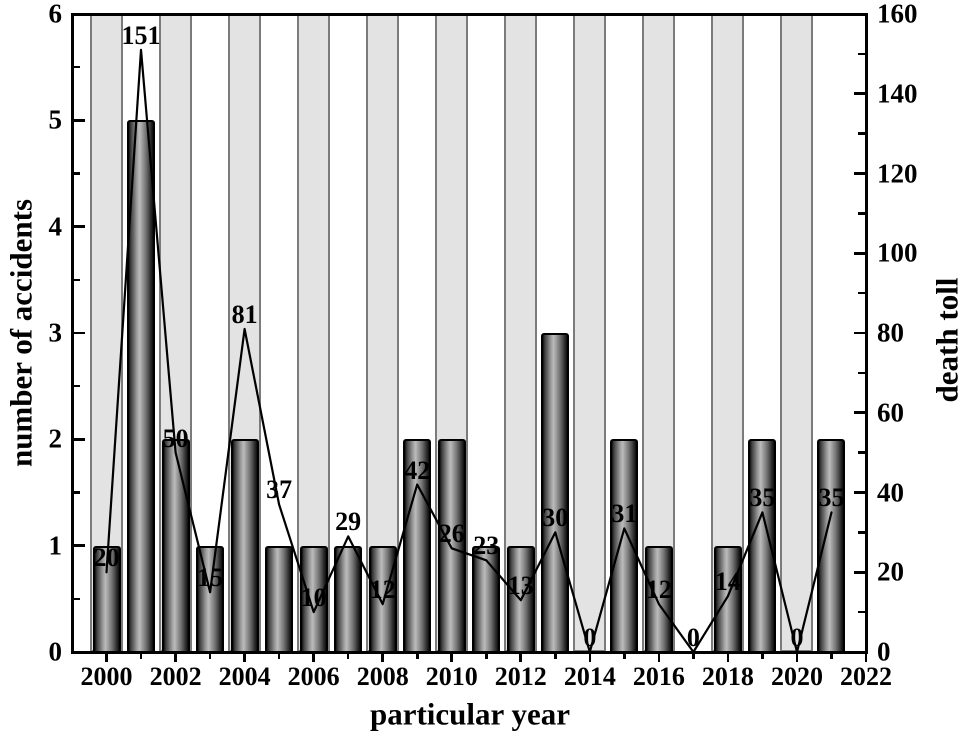 This screenshot has width=969, height=741. I want to click on right-tick-label-100: 100, so click(897, 252).